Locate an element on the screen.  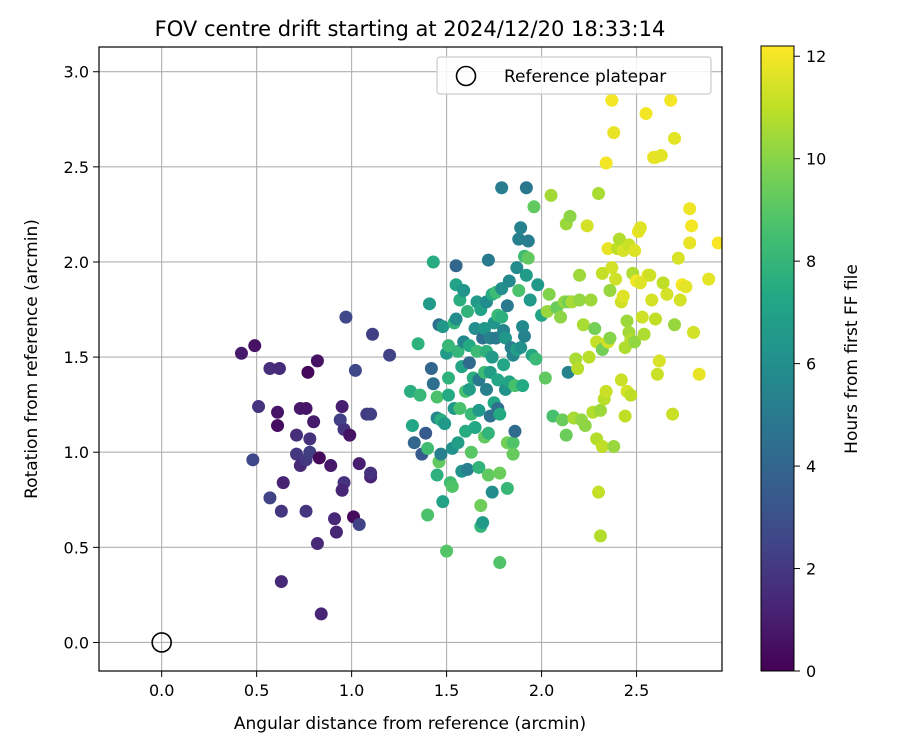
colorbar: 0 2 4 6 8 10 12 Hours from first FF file is located at coordinates (811, 363).